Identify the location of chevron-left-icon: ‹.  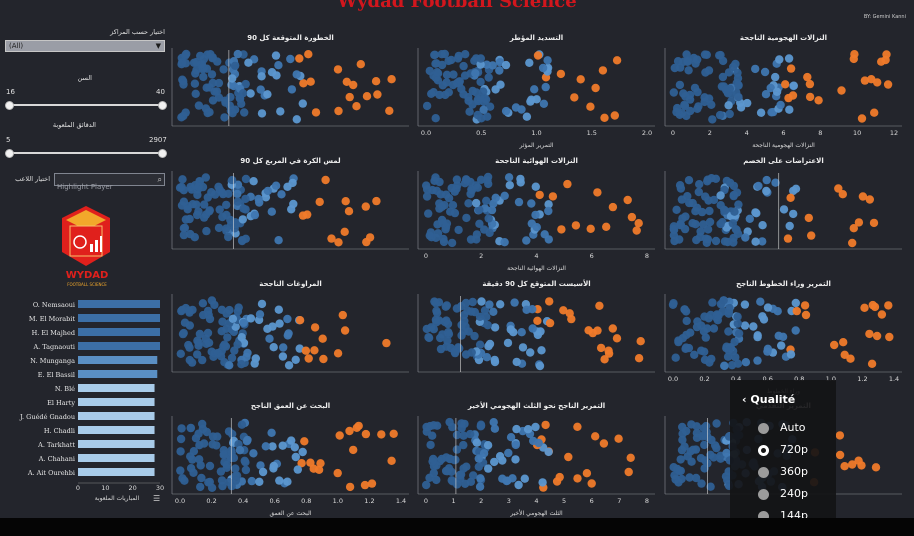
(744, 399).